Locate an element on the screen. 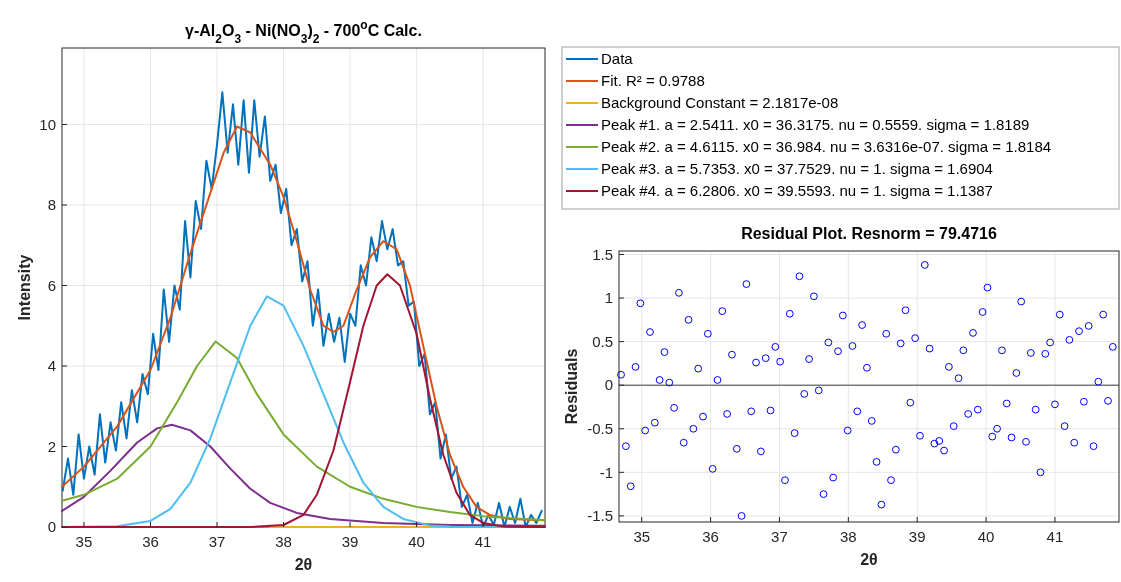 The image size is (1121, 582). y-tick-label: 10 is located at coordinates (47, 124).